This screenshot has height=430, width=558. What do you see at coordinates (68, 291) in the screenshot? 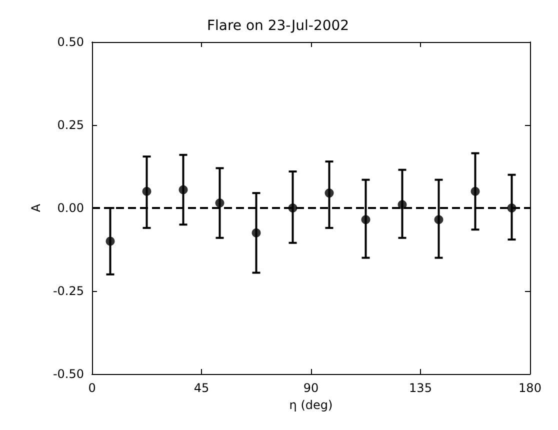
I see `y-tick-label: -0.25` at bounding box center [68, 291].